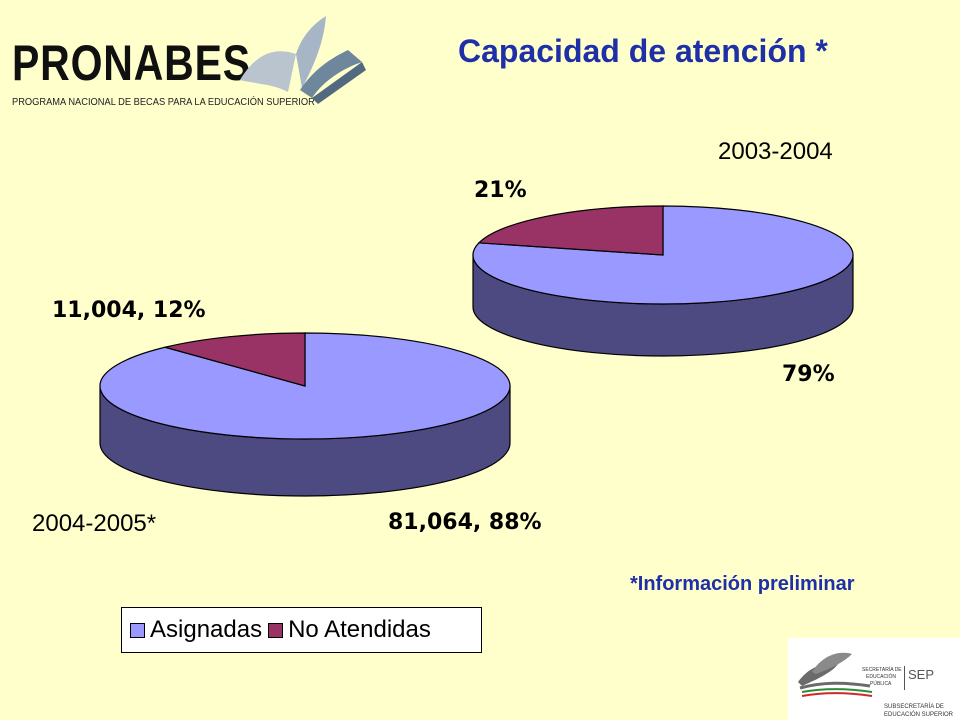  What do you see at coordinates (500, 190) in the screenshot?
I see `data-label-2003-no-atendidas: 21%` at bounding box center [500, 190].